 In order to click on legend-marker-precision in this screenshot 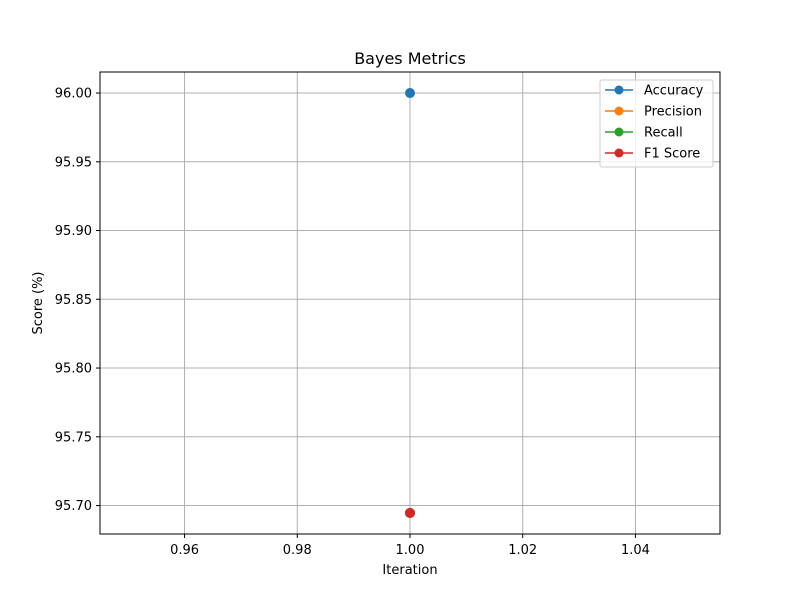, I will do `click(619, 111)`.